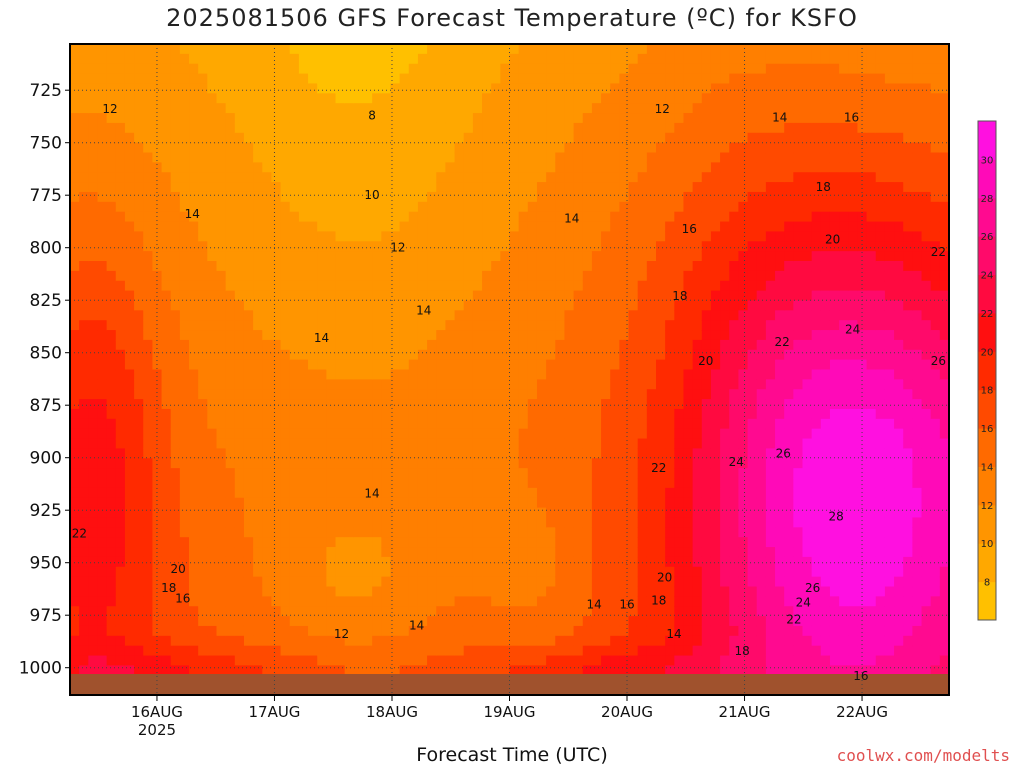 The image size is (1024, 768). Describe the element at coordinates (987, 544) in the screenshot. I see `colorbar-label: 10` at that location.